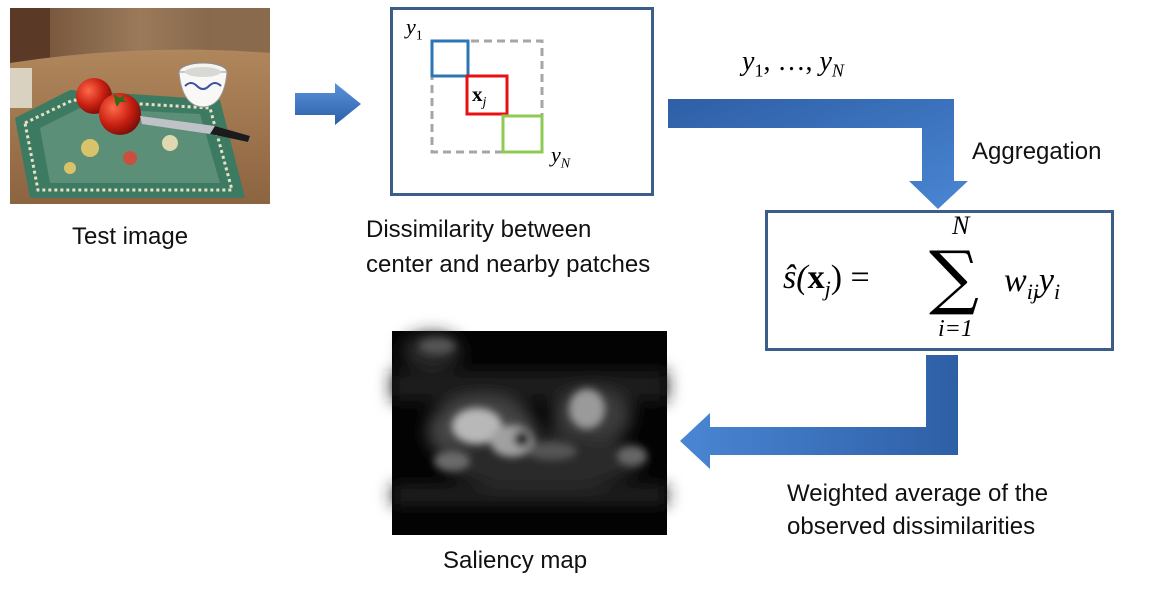 The height and width of the screenshot is (596, 1161). I want to click on neighborhood-region, so click(487, 96).